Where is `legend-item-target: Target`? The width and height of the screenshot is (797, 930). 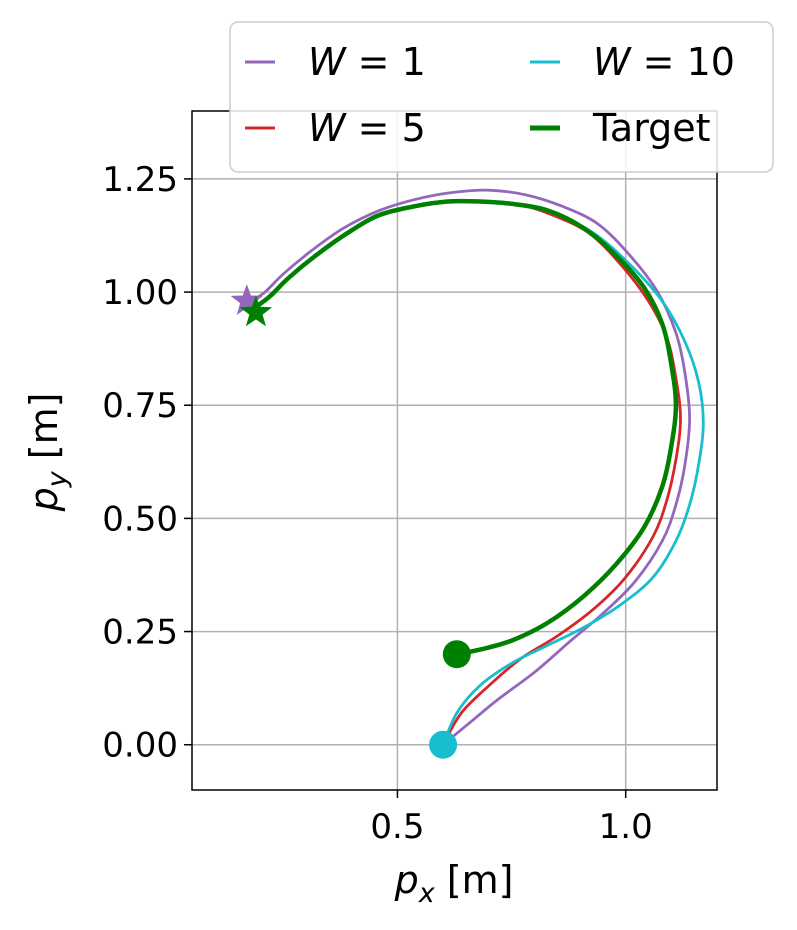 legend-item-target: Target is located at coordinates (620, 128).